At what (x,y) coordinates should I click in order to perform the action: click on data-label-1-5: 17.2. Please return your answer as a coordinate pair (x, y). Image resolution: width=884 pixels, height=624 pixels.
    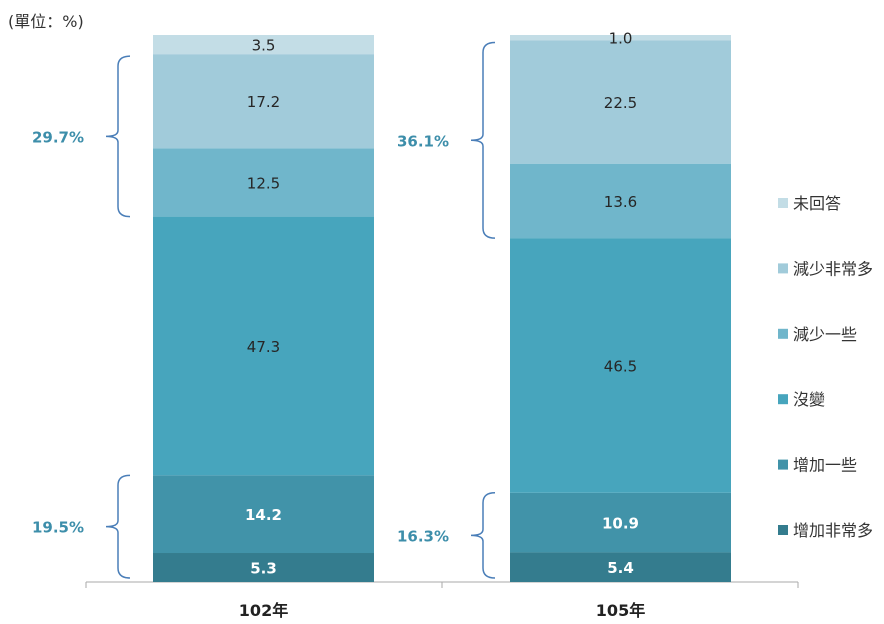
    Looking at the image, I should click on (263, 102).